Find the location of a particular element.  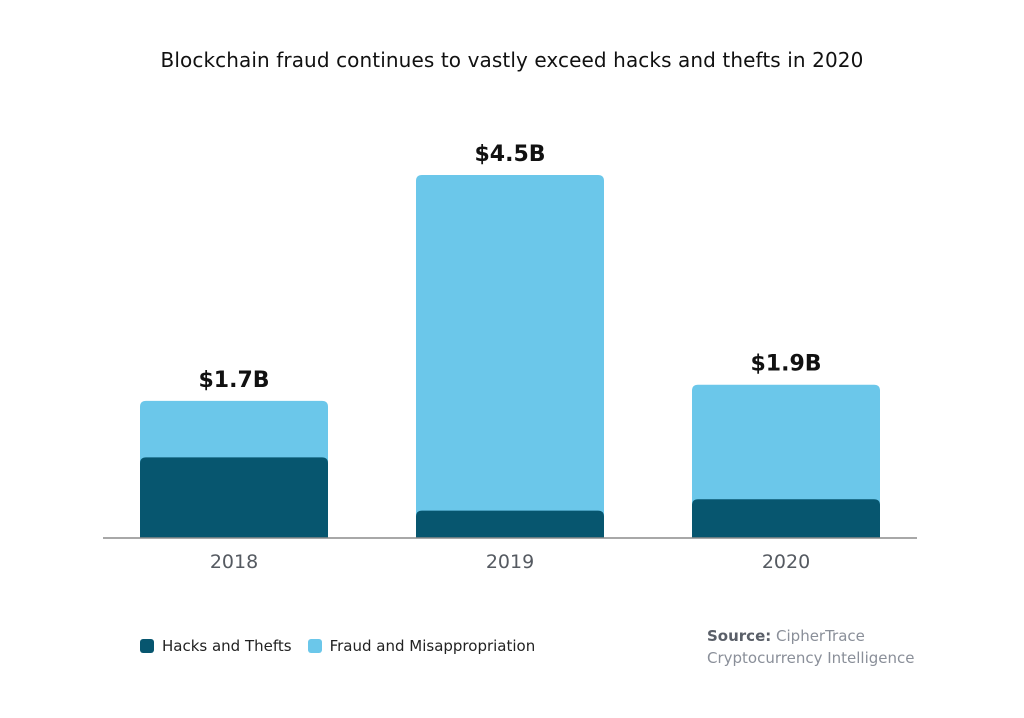

legend-label-fraud: Fraud and Misappropriation is located at coordinates (432, 646).